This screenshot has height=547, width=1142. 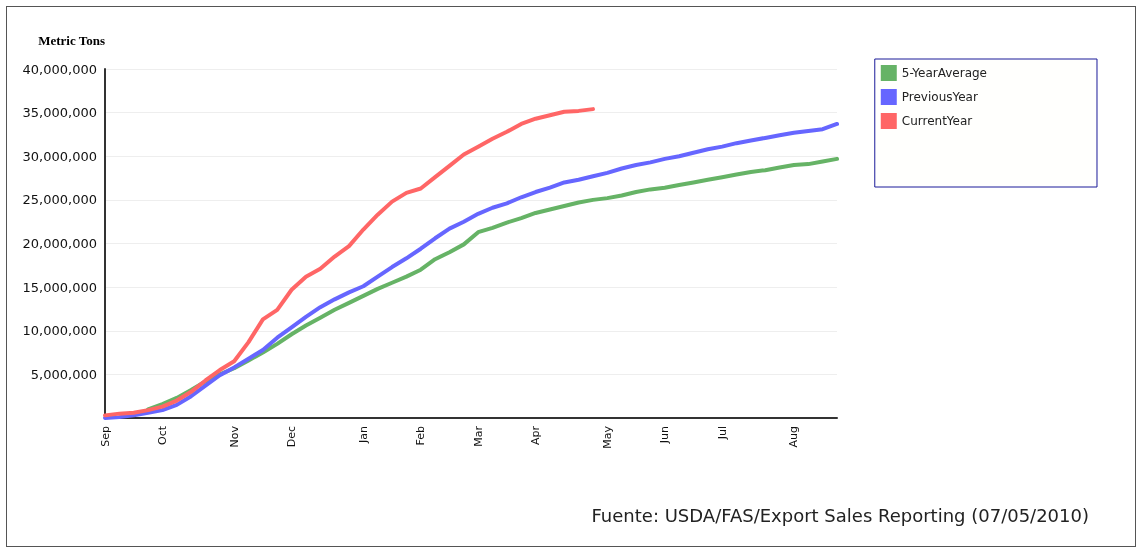 What do you see at coordinates (939, 97) in the screenshot?
I see `legend-label: PreviousYear` at bounding box center [939, 97].